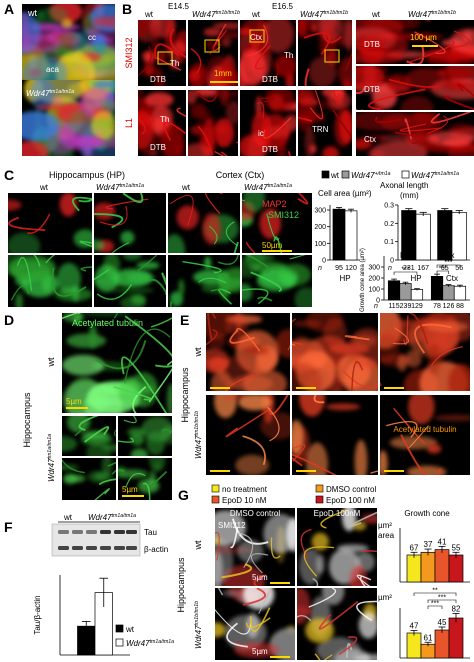 Image resolution: width=474 pixels, height=662 pixels. Describe the element at coordinates (445, 268) in the screenshot. I see `n-label: 65` at that location.